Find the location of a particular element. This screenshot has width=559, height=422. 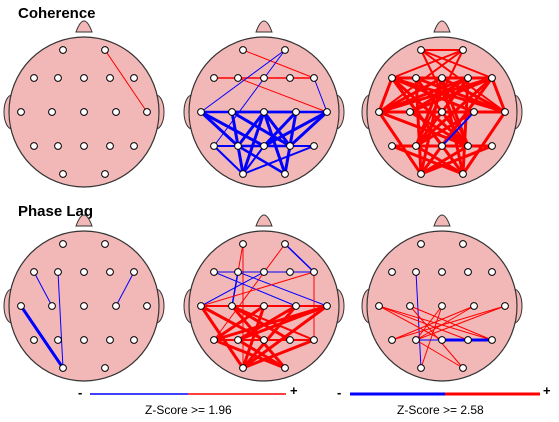

connection-Fp2-P3 is located at coordinates (439, 98).